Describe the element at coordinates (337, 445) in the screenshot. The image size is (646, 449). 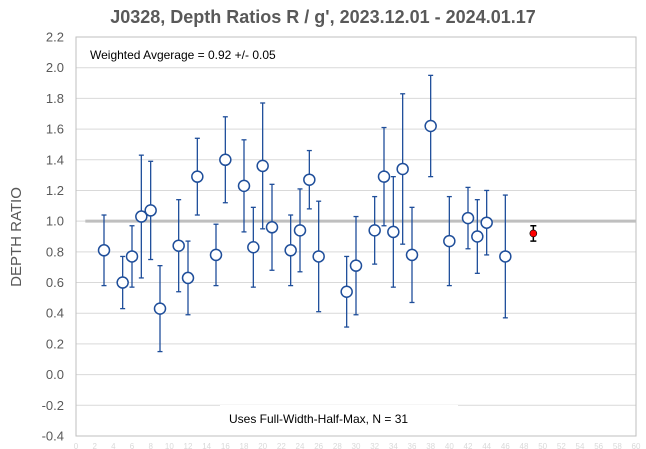
I see `x-tick-label-14: 28` at that location.